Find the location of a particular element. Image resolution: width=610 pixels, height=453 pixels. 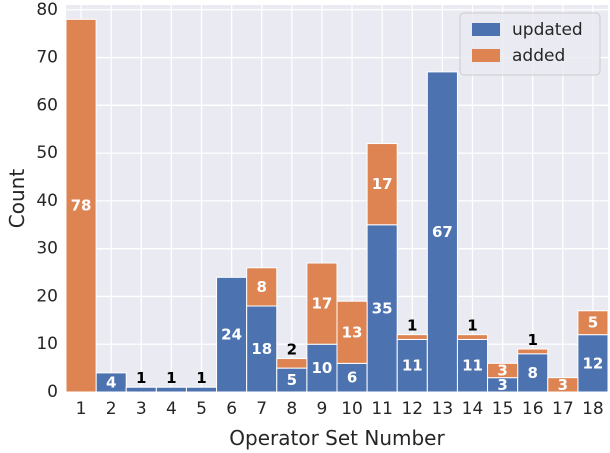

x-tick-label: 18 is located at coordinates (593, 409).